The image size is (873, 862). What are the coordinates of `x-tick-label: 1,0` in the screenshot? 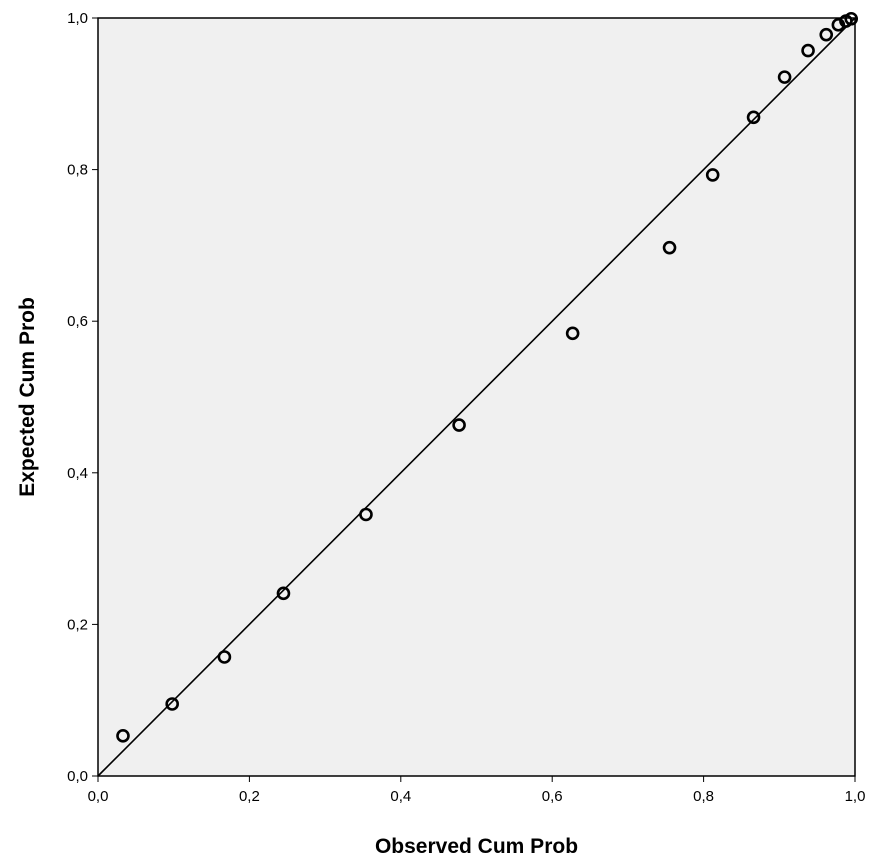 It's located at (855, 796).